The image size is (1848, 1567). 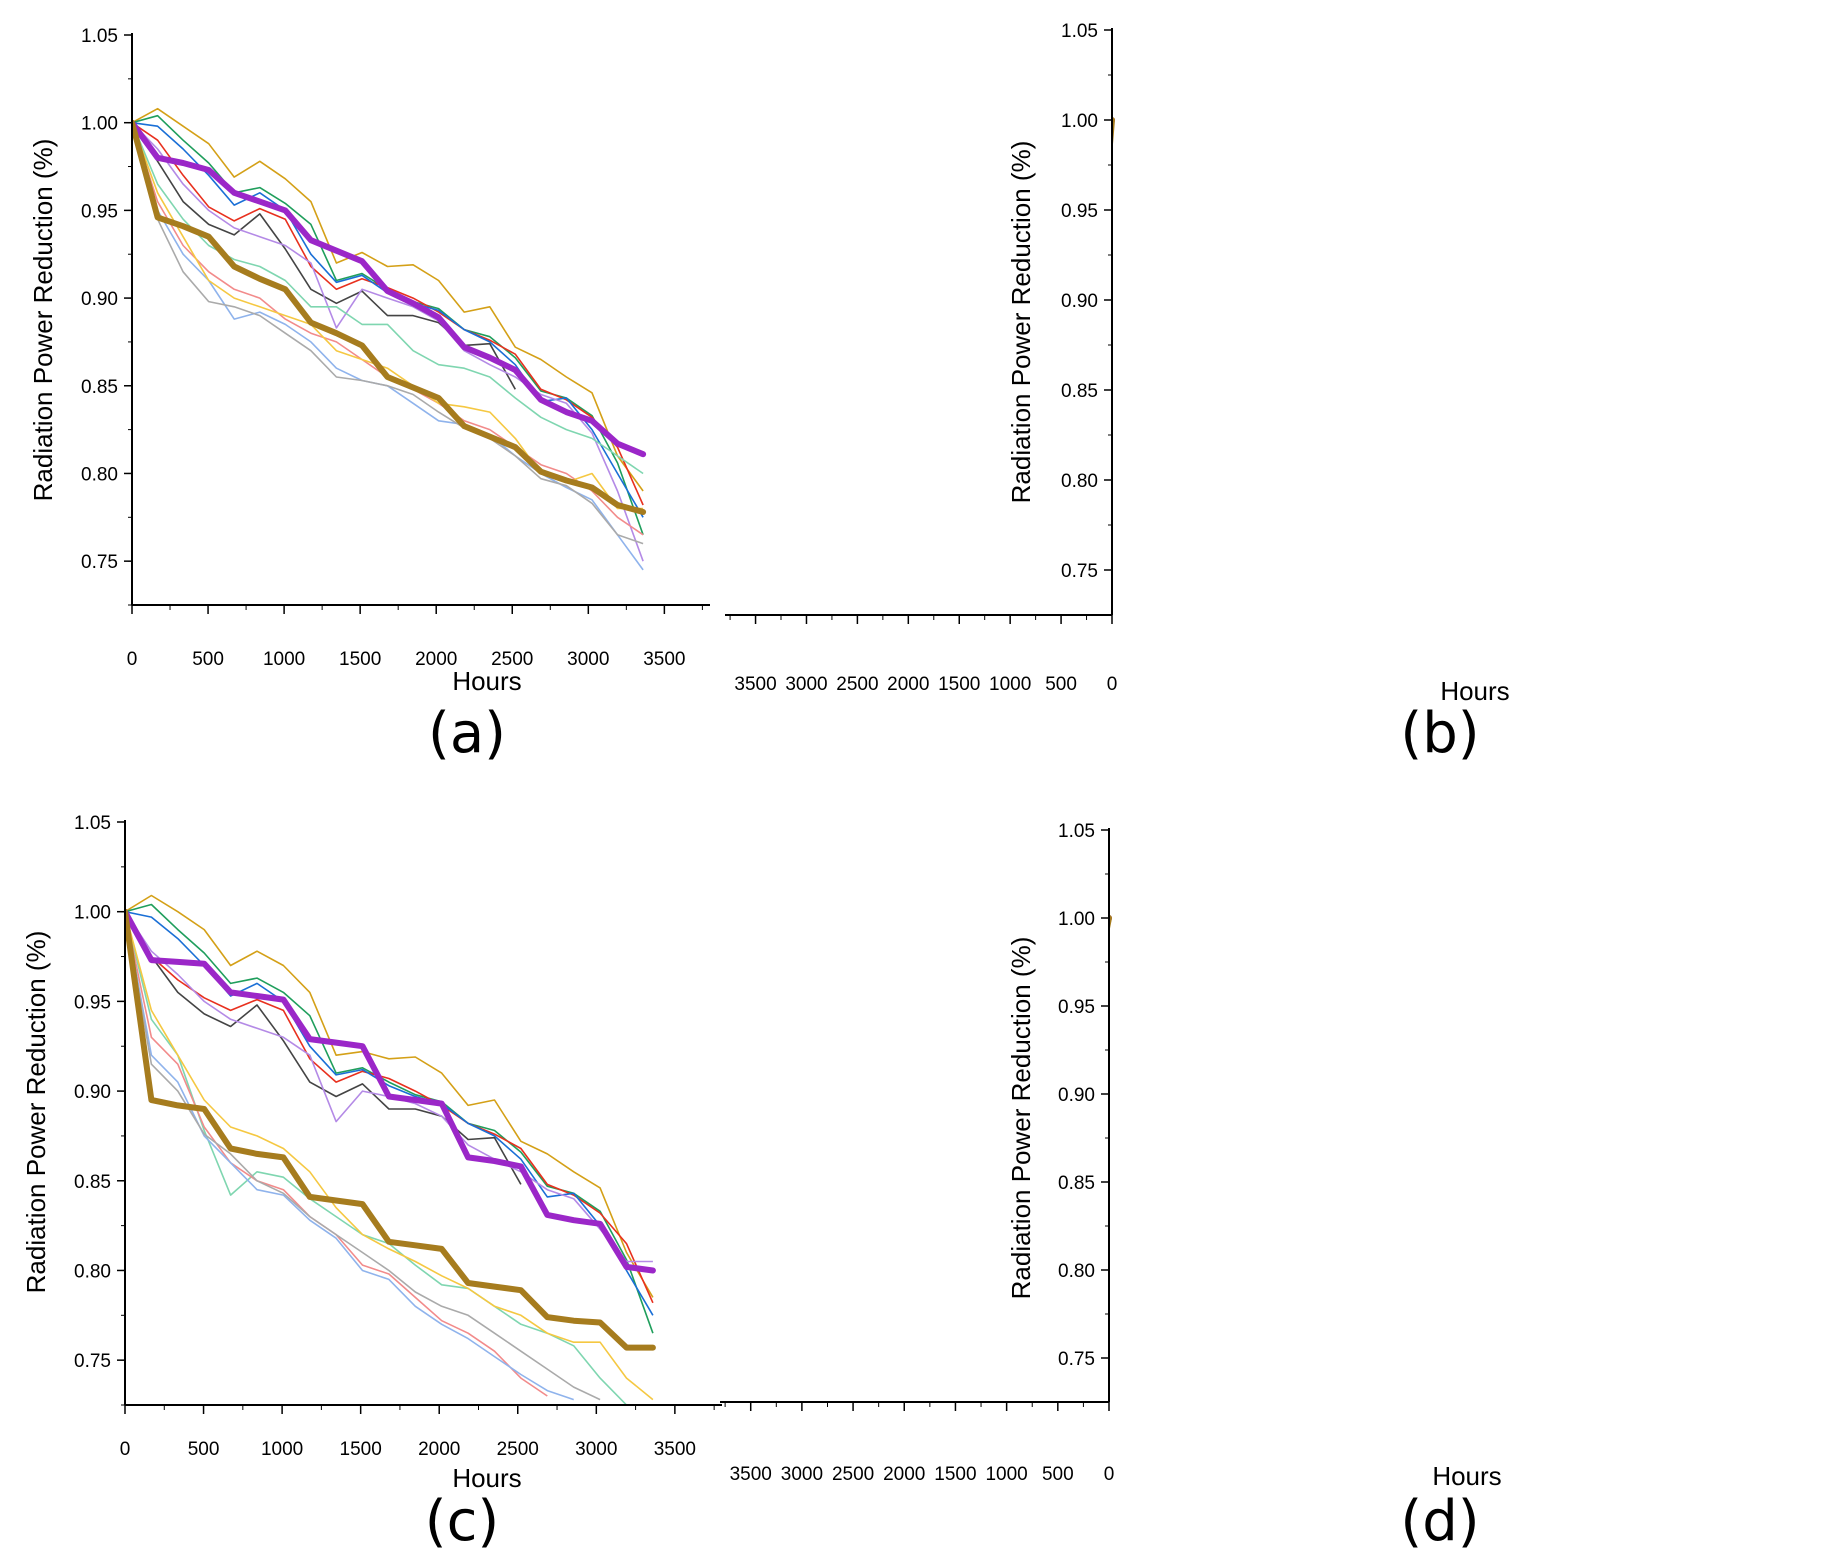 I want to click on panel-a-y-tick-label: 0.90, so click(x=99, y=299).